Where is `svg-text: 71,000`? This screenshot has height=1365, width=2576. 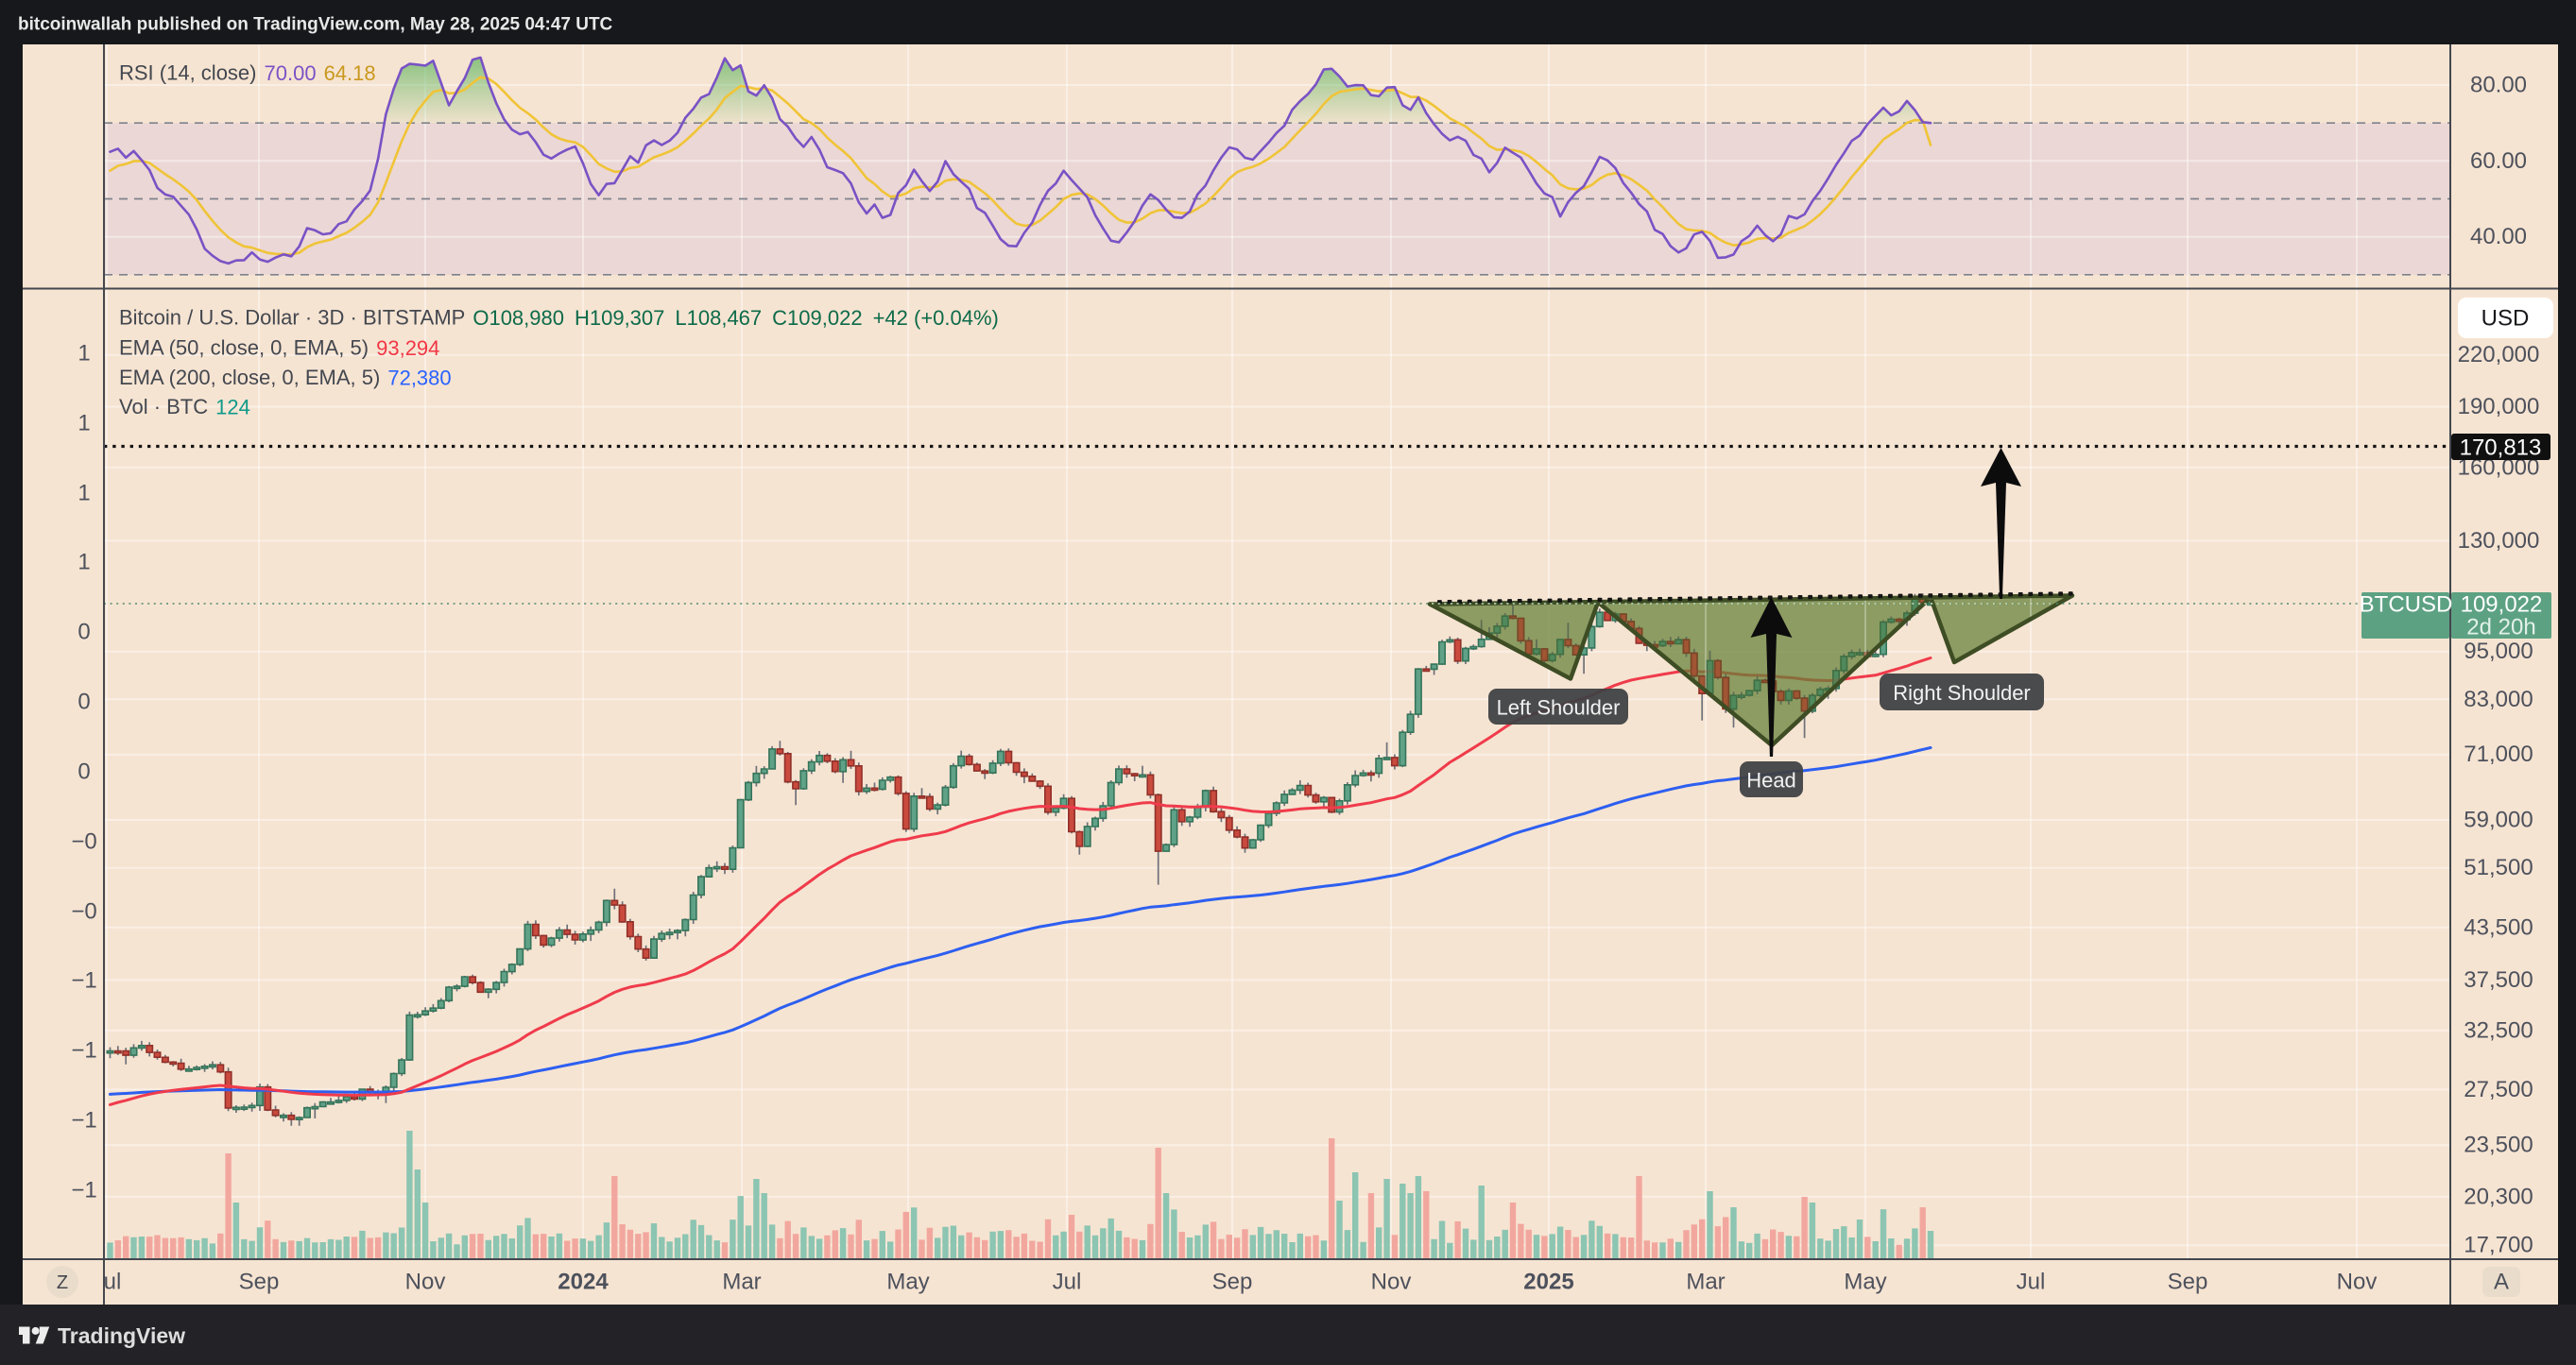
svg-text: 71,000 is located at coordinates (2498, 754).